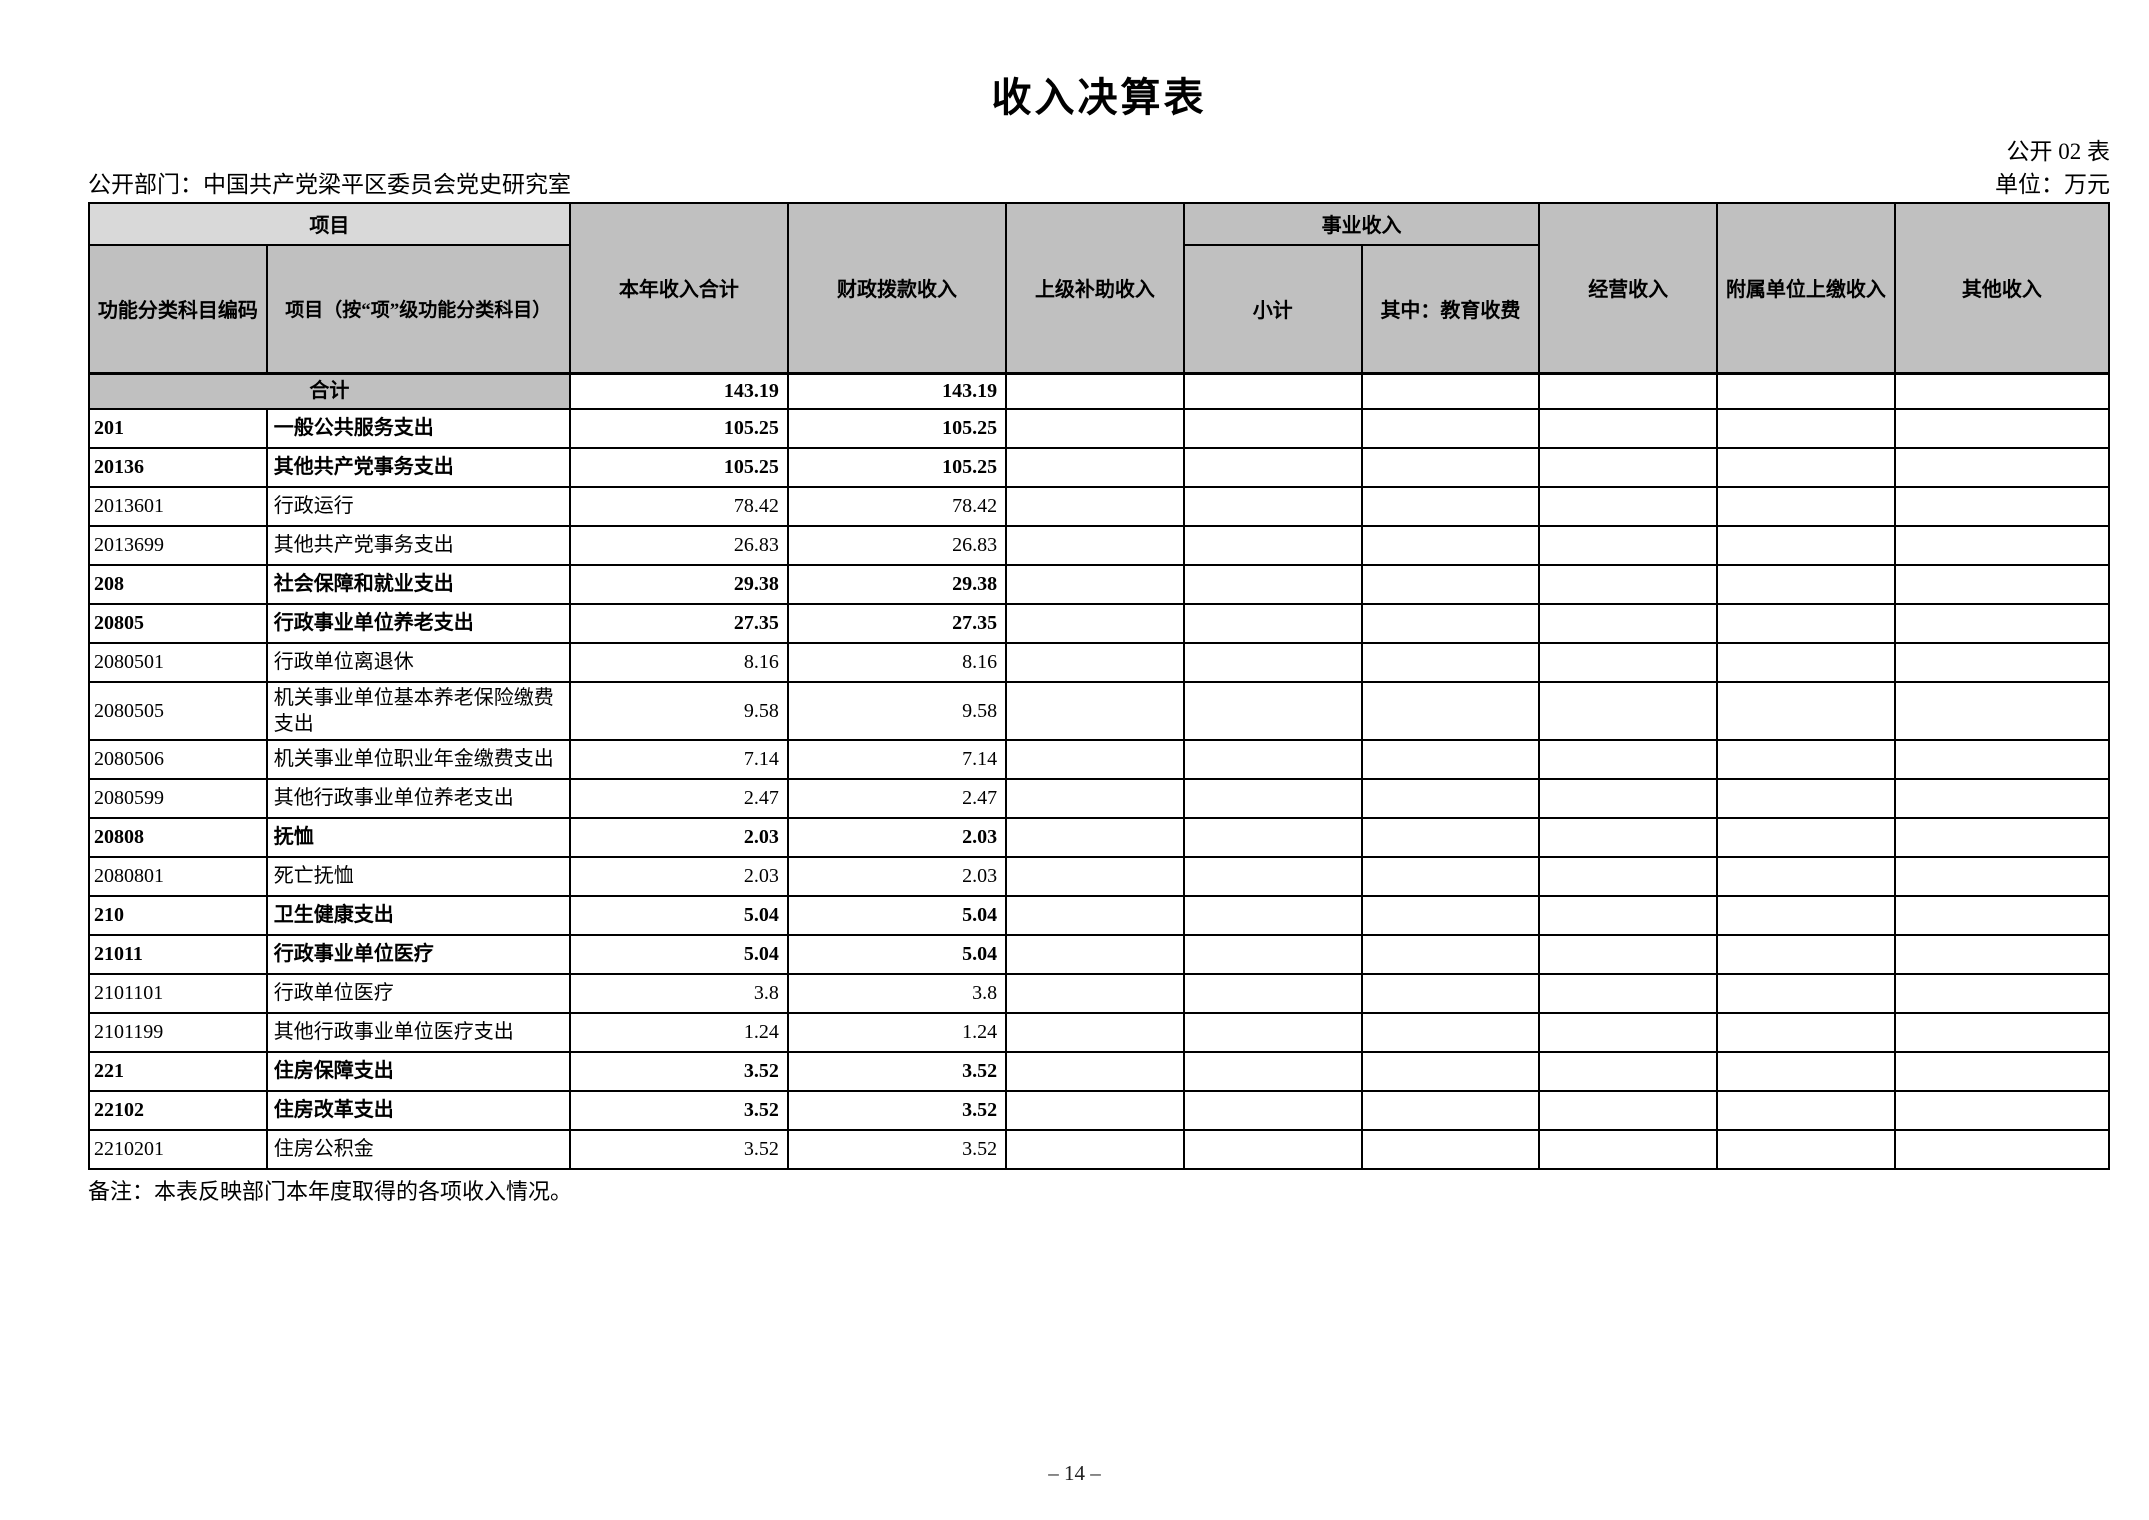 The image size is (2149, 1520). What do you see at coordinates (418, 1032) in the screenshot?
I see `cell-item: 其他行政事业单位医疗支出` at bounding box center [418, 1032].